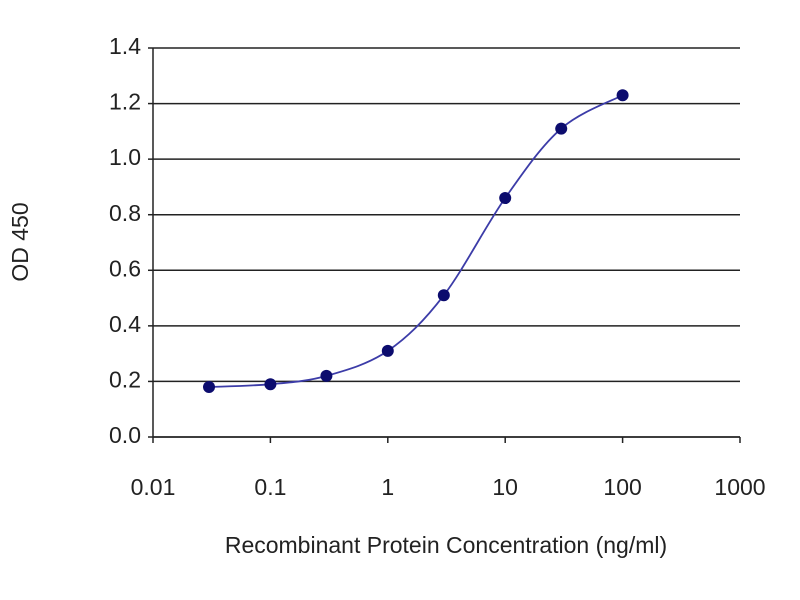 This screenshot has width=800, height=600. What do you see at coordinates (153, 487) in the screenshot?
I see `x-tick-label: 0.01` at bounding box center [153, 487].